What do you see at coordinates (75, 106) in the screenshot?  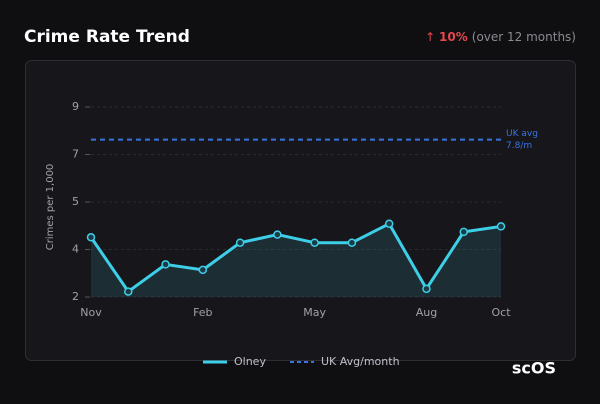 I see `y-tick-label: 9` at bounding box center [75, 106].